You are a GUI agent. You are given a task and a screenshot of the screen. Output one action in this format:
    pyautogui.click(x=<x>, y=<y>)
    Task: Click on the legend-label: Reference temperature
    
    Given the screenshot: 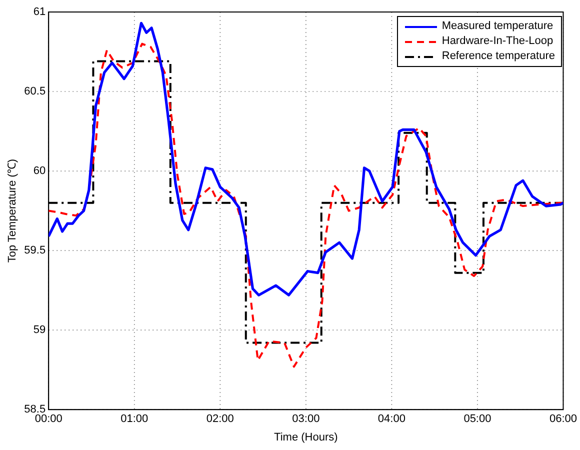 What is the action you would take?
    pyautogui.click(x=498, y=56)
    